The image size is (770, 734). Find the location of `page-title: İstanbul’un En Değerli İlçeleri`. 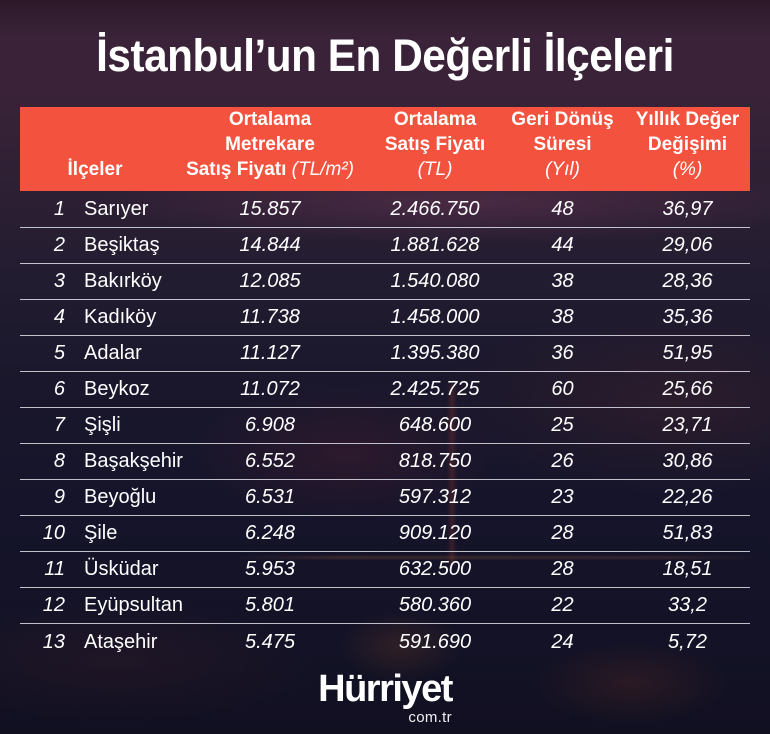

page-title: İstanbul’un En Değerli İlçeleri is located at coordinates (385, 55).